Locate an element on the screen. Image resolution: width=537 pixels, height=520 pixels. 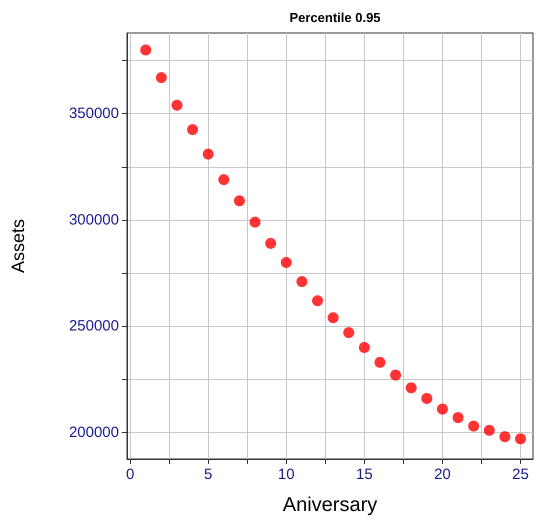
x-tick-label: 15 is located at coordinates (364, 474).